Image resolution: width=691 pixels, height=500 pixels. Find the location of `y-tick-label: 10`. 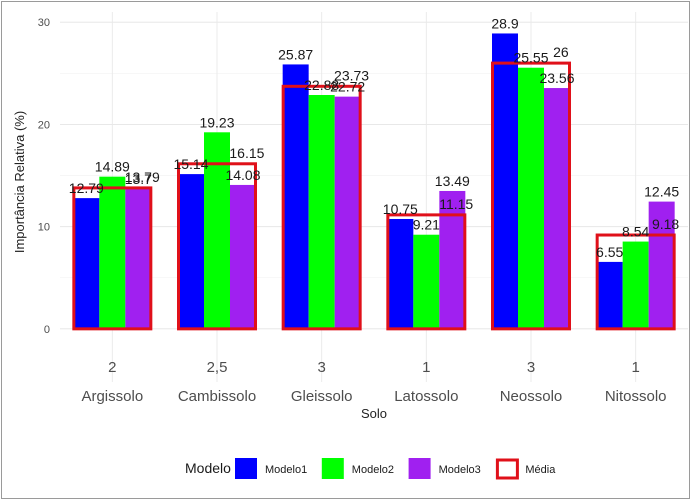

y-tick-label: 10 is located at coordinates (44, 228).